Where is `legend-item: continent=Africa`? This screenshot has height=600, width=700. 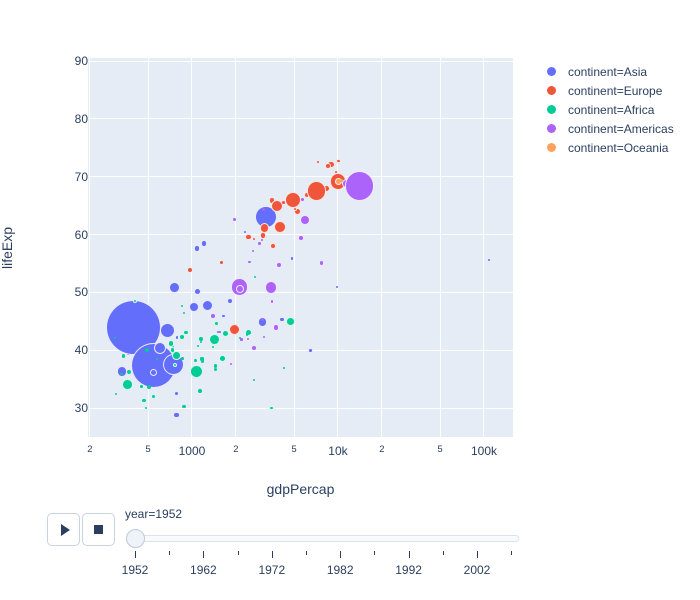 legend-item: continent=Africa is located at coordinates (607, 109).